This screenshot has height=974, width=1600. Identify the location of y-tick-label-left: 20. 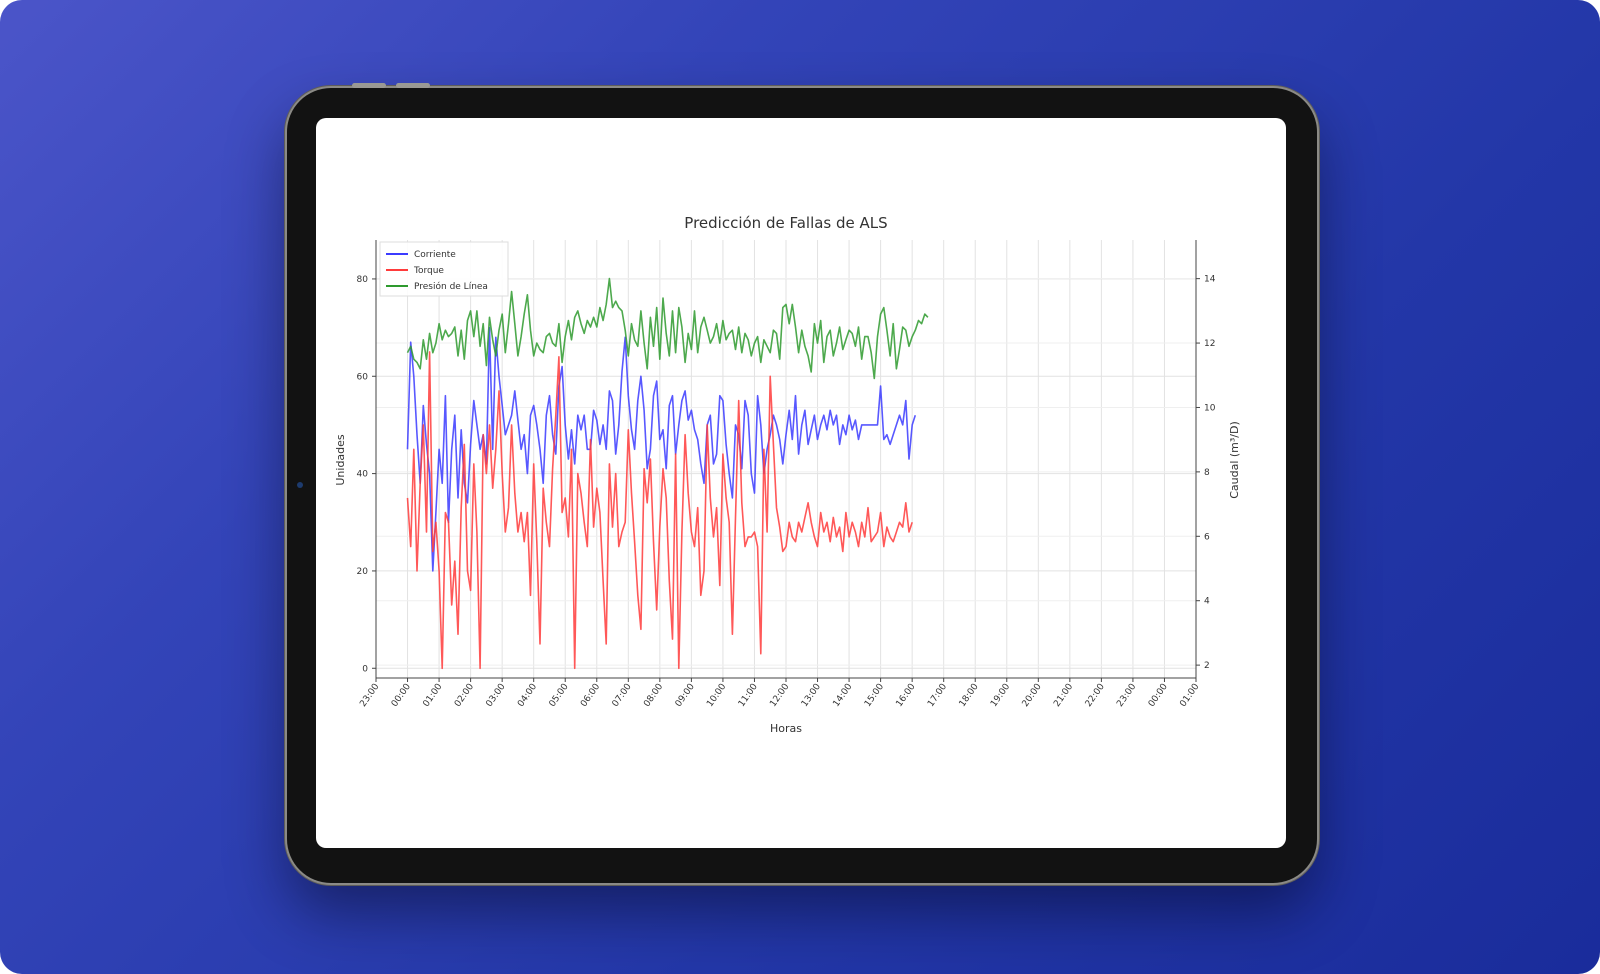
(363, 572).